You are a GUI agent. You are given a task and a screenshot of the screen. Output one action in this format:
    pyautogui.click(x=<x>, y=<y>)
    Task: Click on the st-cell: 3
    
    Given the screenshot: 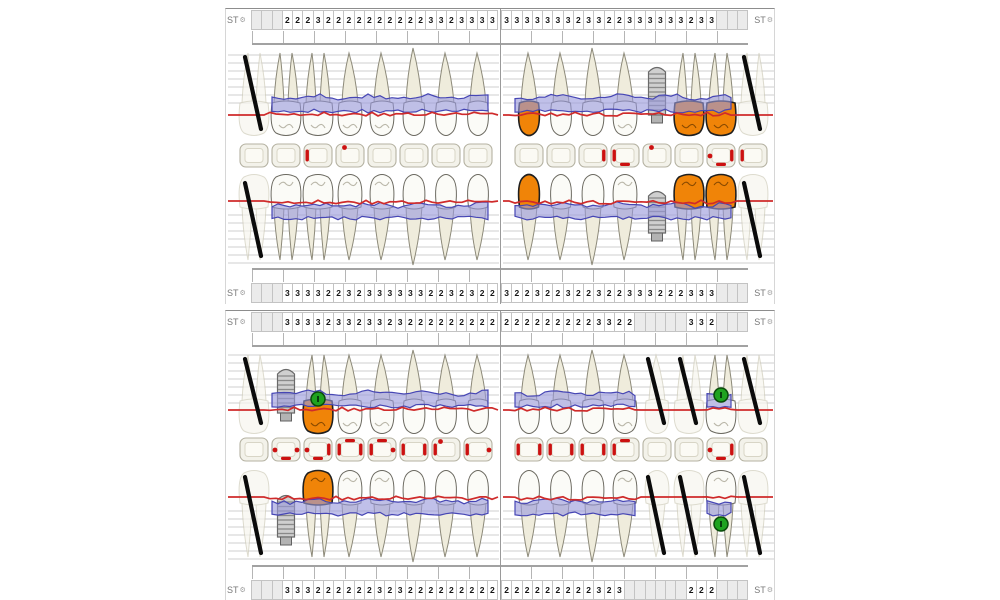 What is the action you would take?
    pyautogui.click(x=492, y=20)
    